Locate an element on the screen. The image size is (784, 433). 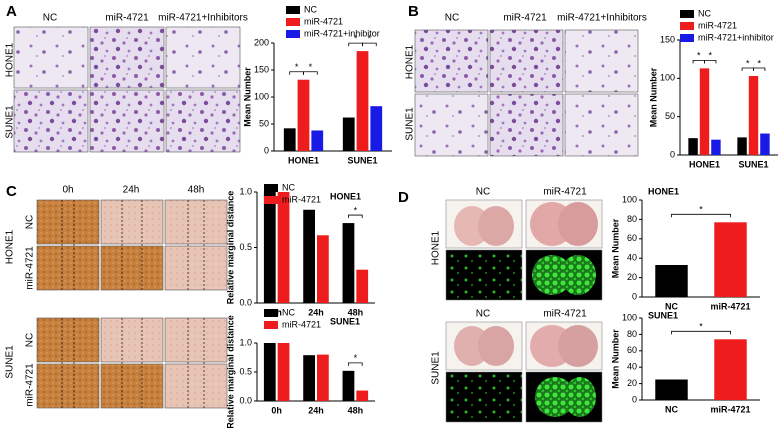
y-tick-label: 80 is located at coordinates (632, 334).